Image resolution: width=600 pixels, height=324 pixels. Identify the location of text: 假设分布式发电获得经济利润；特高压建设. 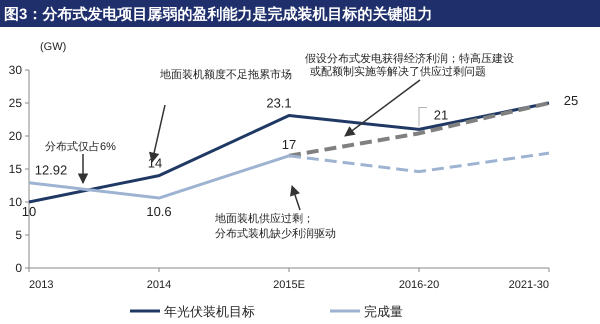
(409, 58).